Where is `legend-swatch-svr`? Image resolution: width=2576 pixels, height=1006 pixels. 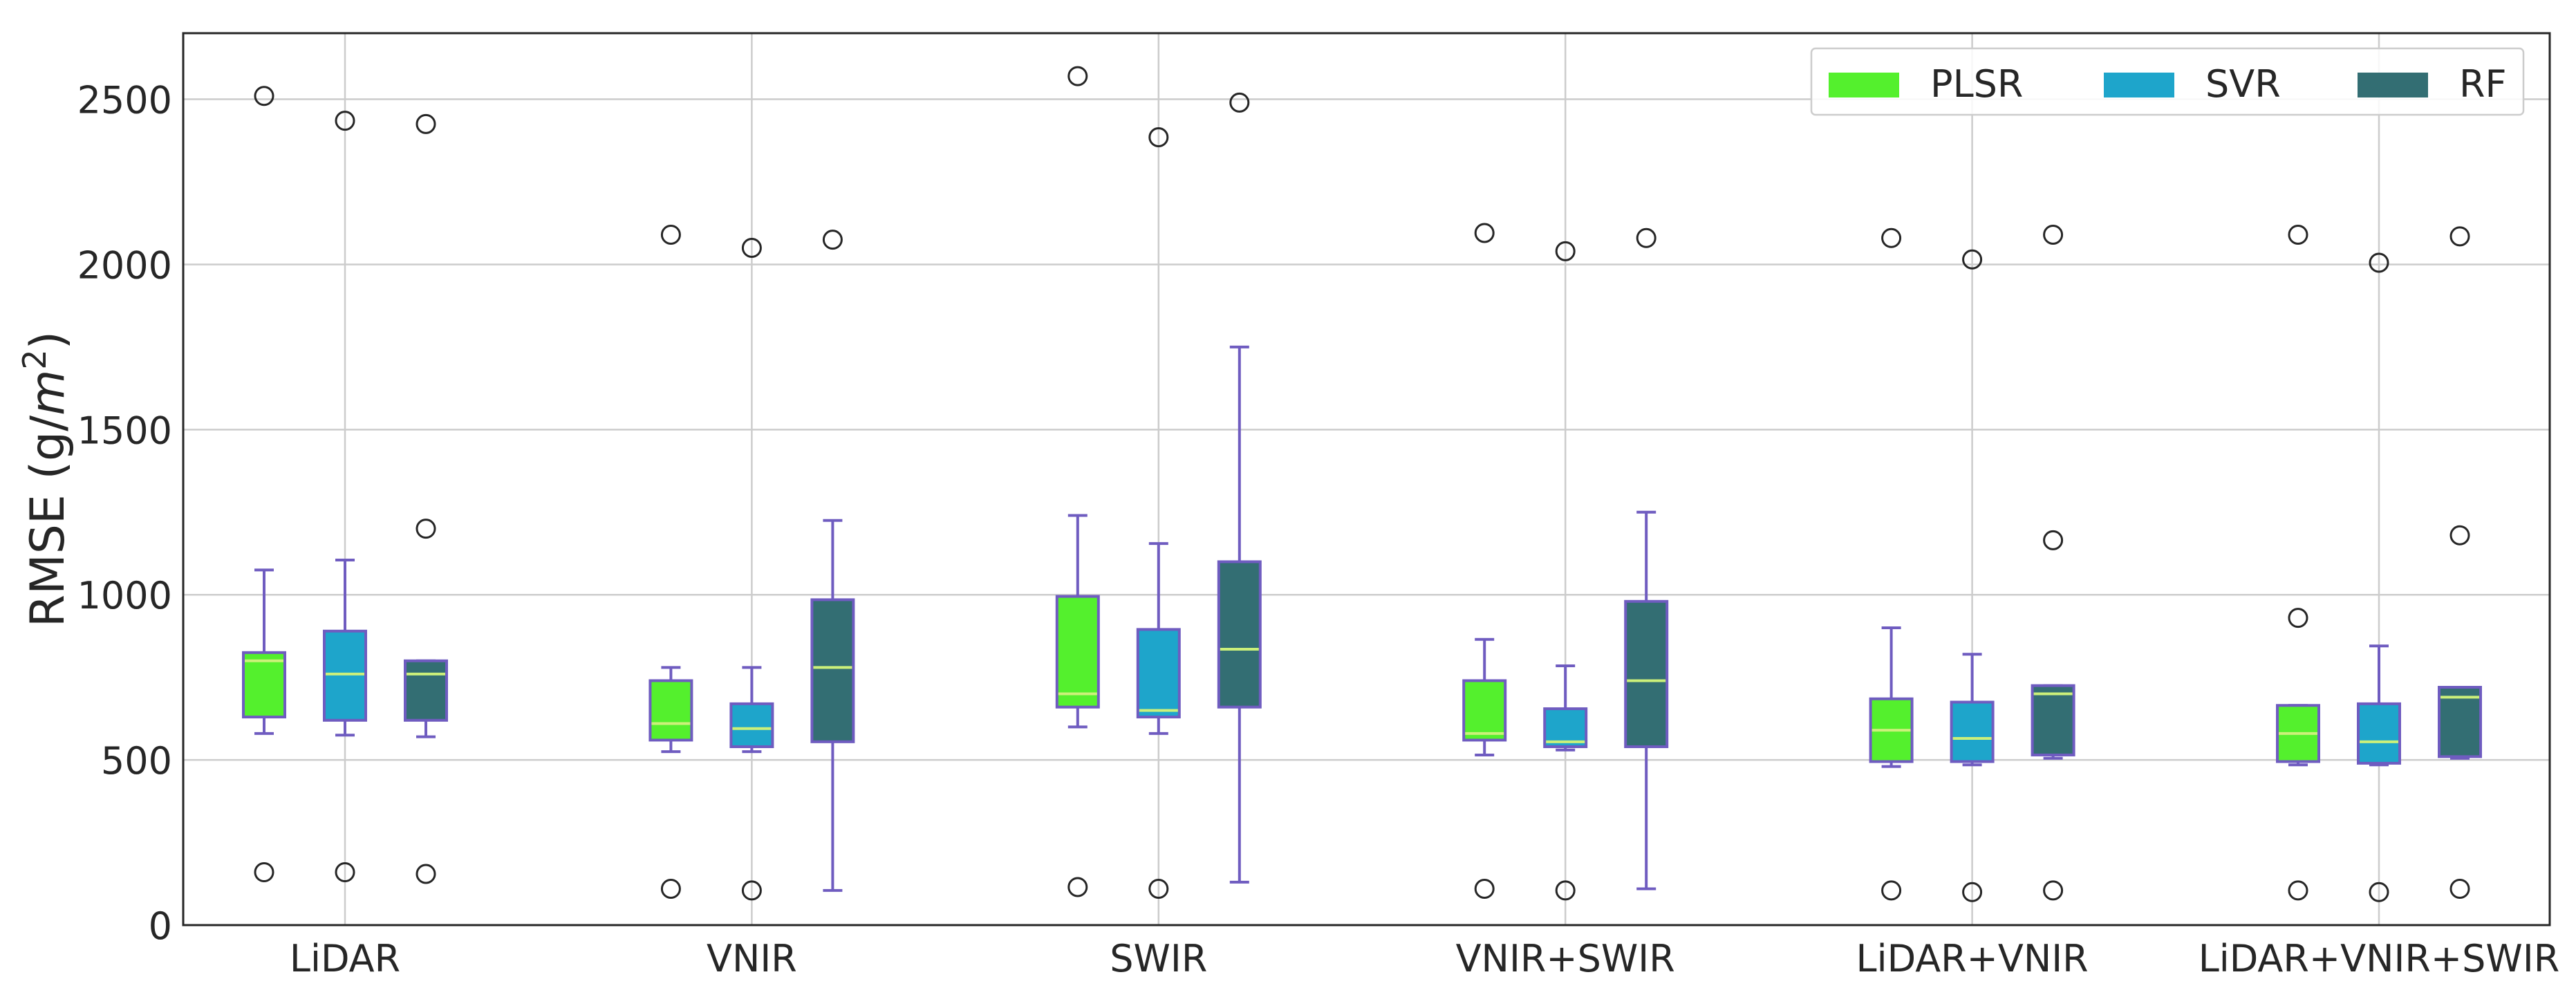 legend-swatch-svr is located at coordinates (2139, 85).